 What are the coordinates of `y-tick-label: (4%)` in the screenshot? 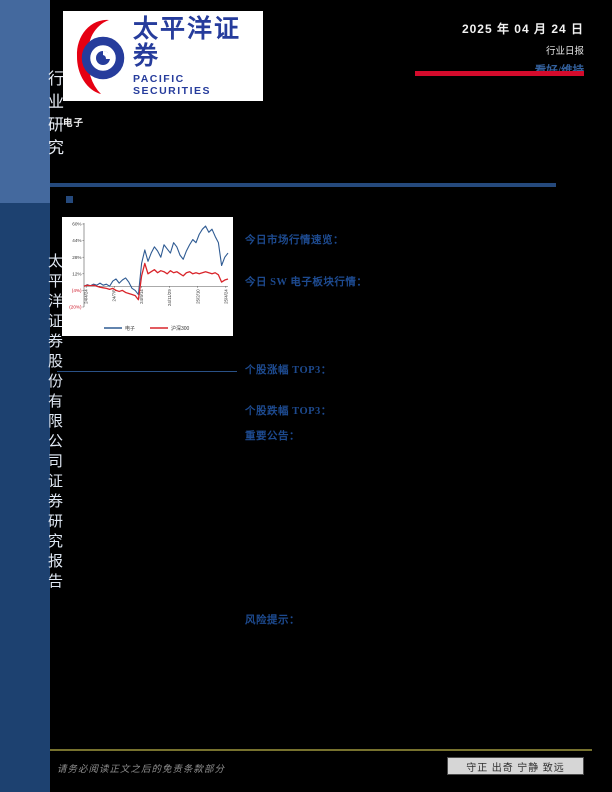 It's located at (77, 290).